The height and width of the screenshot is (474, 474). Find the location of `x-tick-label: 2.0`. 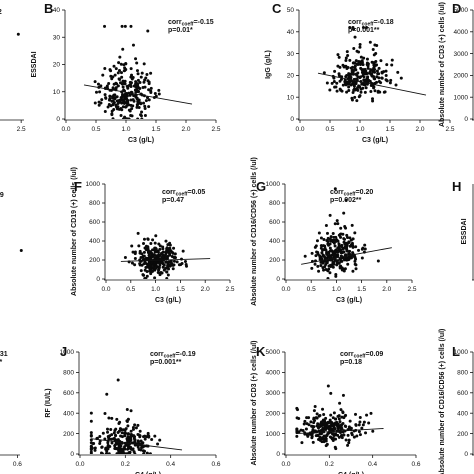

x-tick-label: 2.0 is located at coordinates (386, 289).